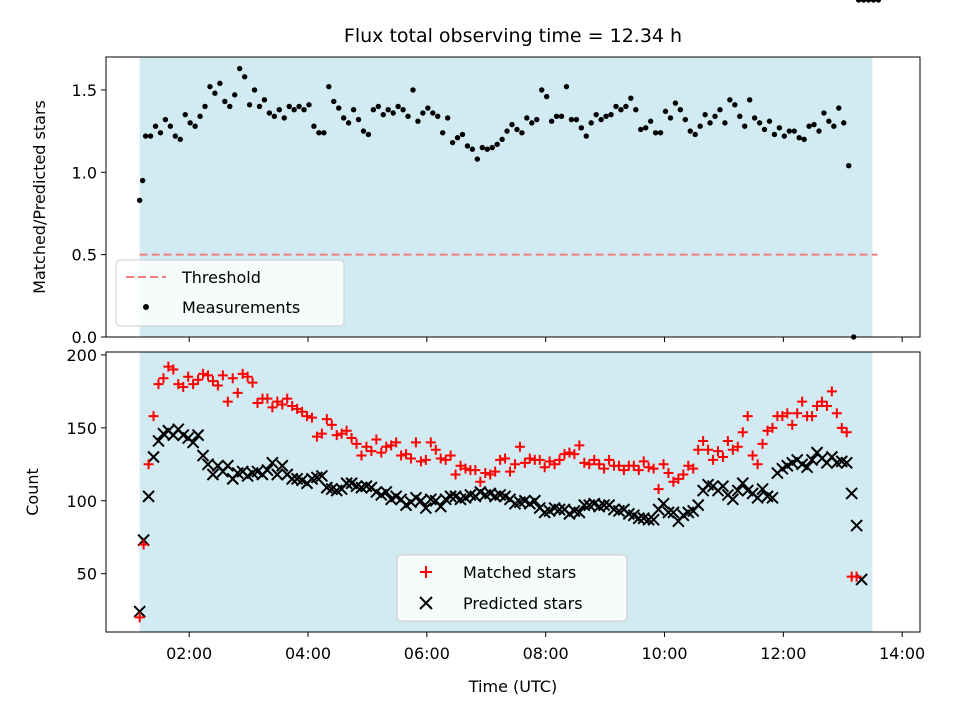 Image resolution: width=960 pixels, height=720 pixels. I want to click on legend-predicted-swatch, so click(426, 603).